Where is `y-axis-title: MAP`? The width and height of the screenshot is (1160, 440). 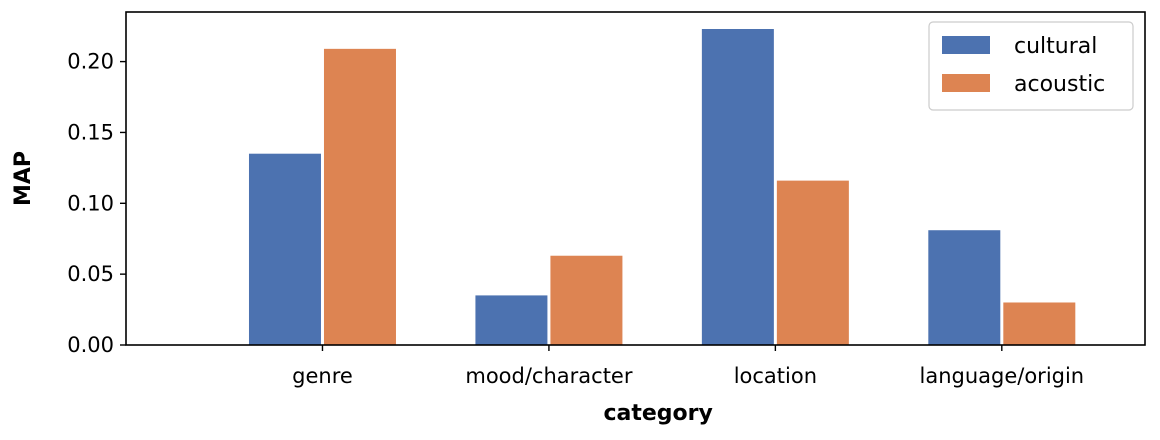 y-axis-title: MAP is located at coordinates (23, 178).